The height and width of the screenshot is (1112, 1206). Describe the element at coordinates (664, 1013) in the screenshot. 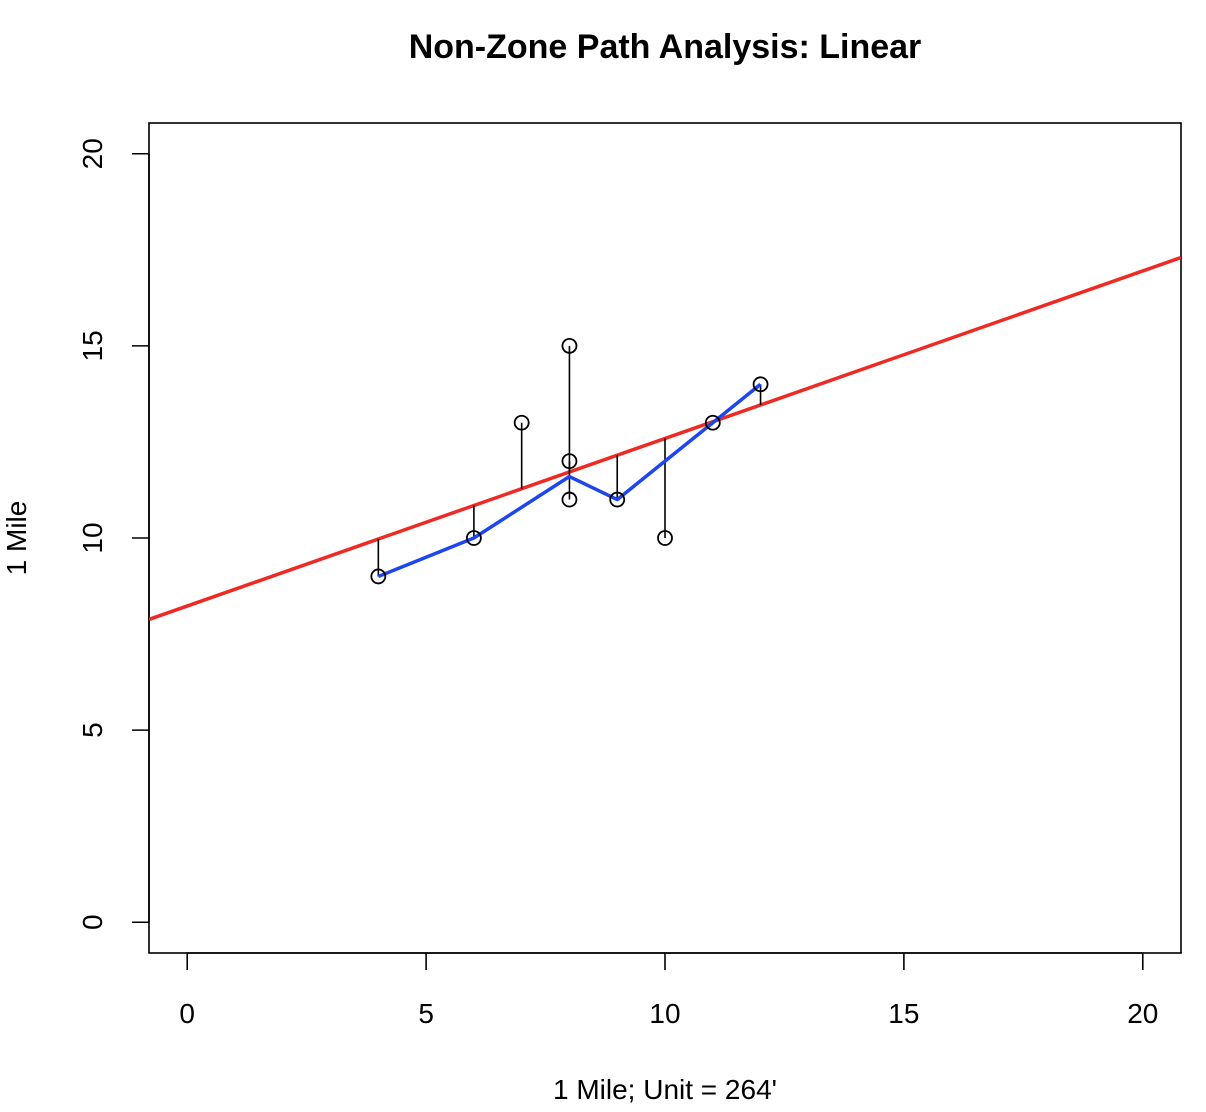

I see `x-tick-label: 10` at that location.